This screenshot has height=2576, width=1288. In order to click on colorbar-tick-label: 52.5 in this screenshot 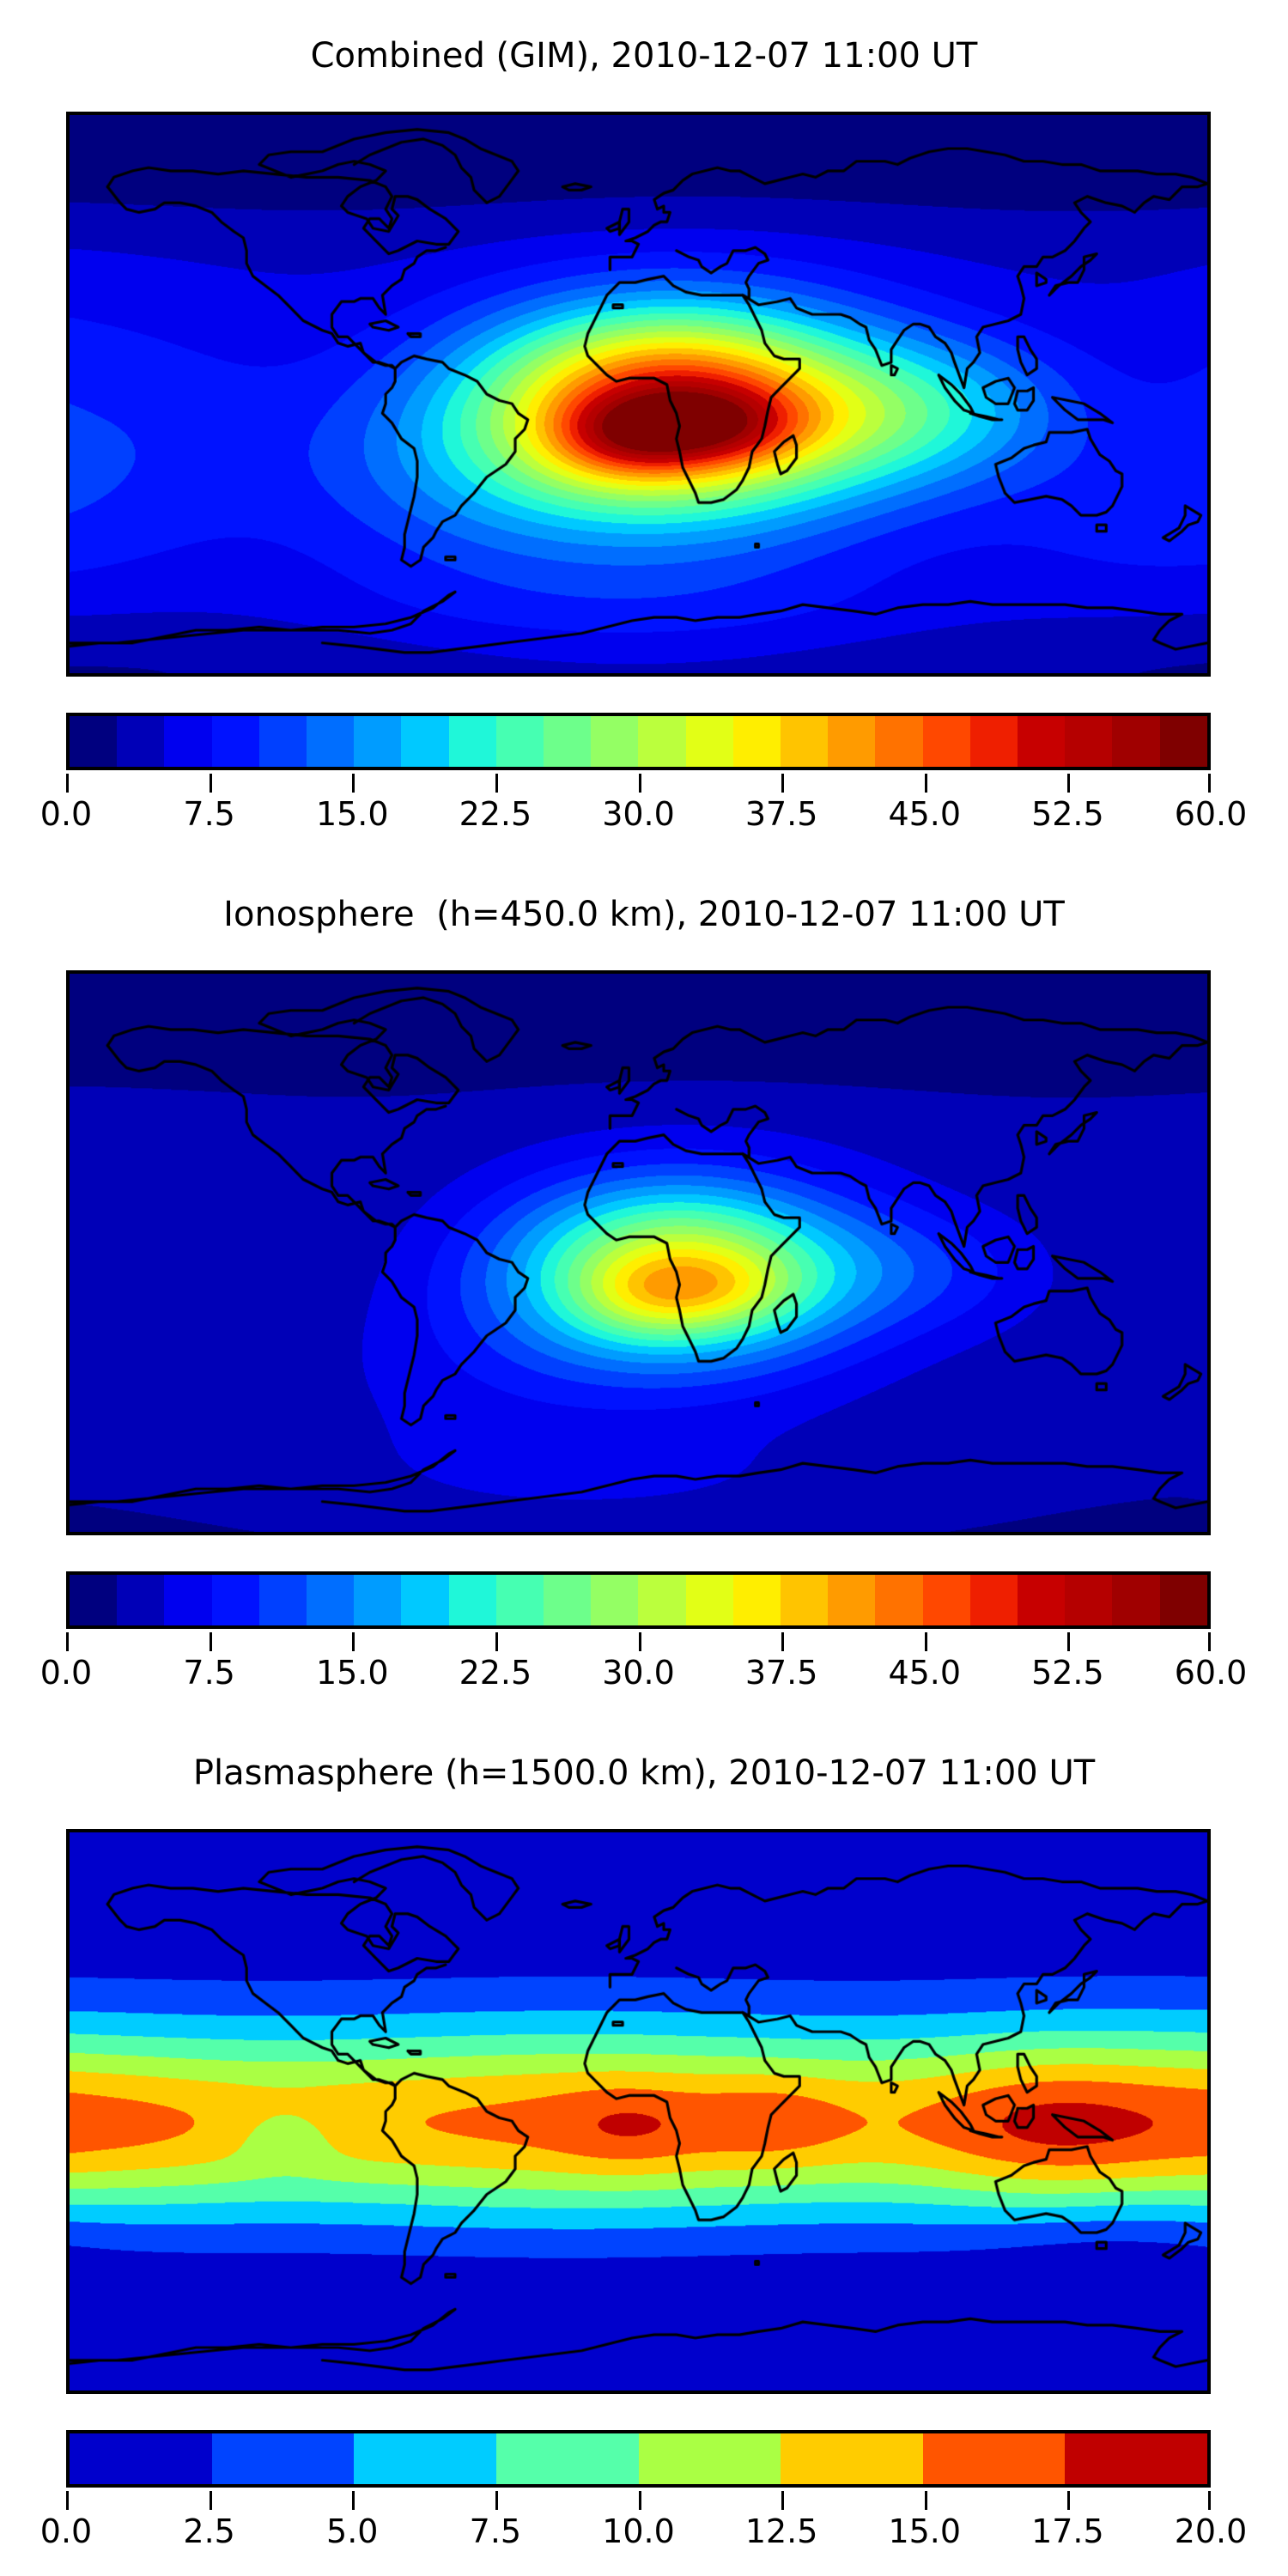, I will do `click(1067, 814)`.